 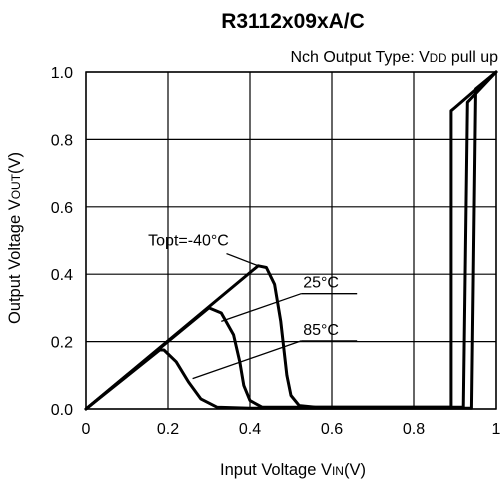 I want to click on x-axis-label-prefix: Input Voltage V, so click(x=276, y=470).